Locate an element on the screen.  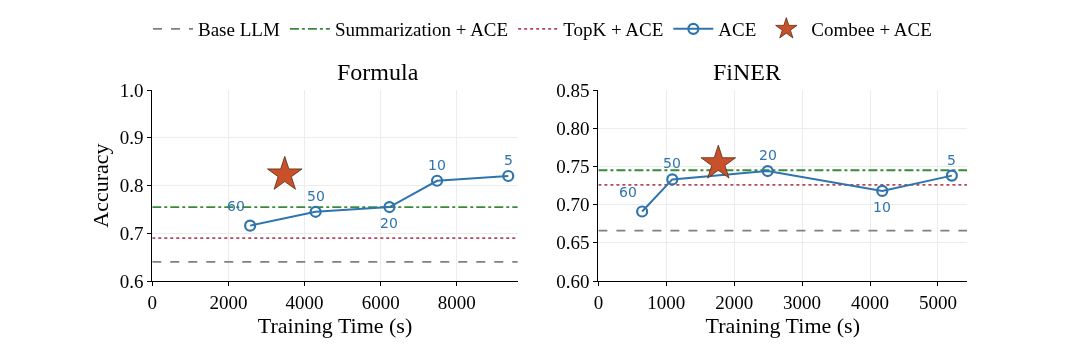
y-tick-label: 0.70 is located at coordinates (573, 205).